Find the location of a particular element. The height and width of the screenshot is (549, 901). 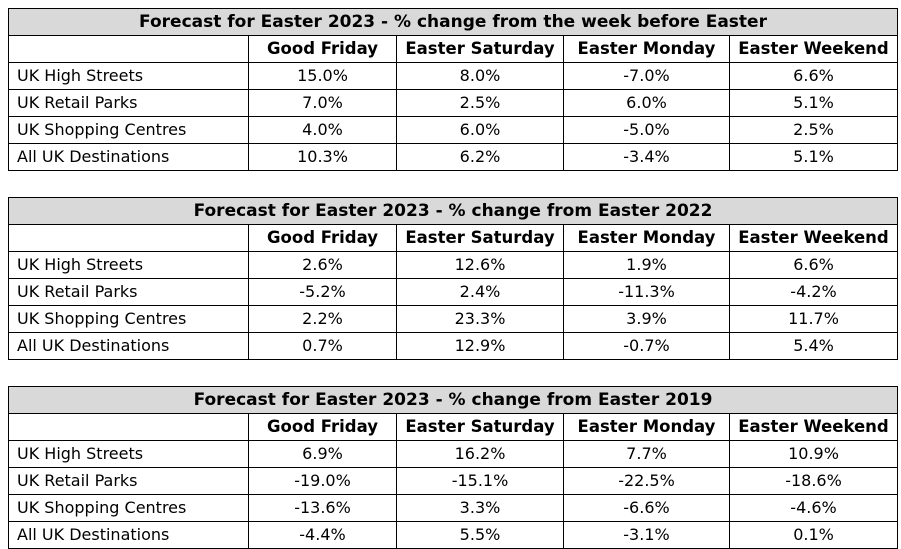

value-cell: -19.0% is located at coordinates (322, 481).